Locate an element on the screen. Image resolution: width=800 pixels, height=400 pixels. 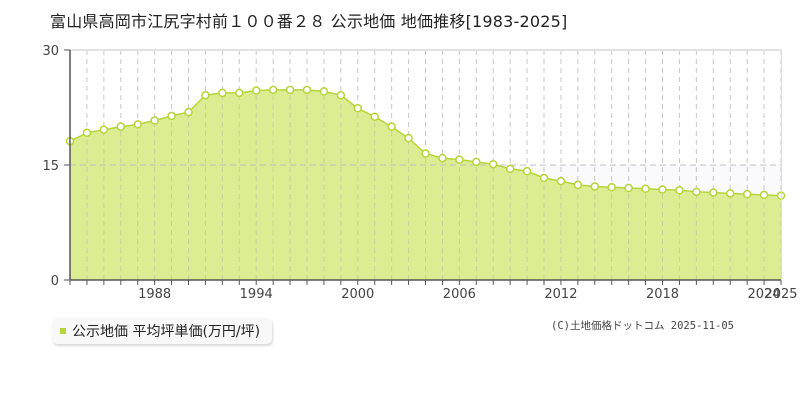
svg-text: 30 is located at coordinates (50, 51).